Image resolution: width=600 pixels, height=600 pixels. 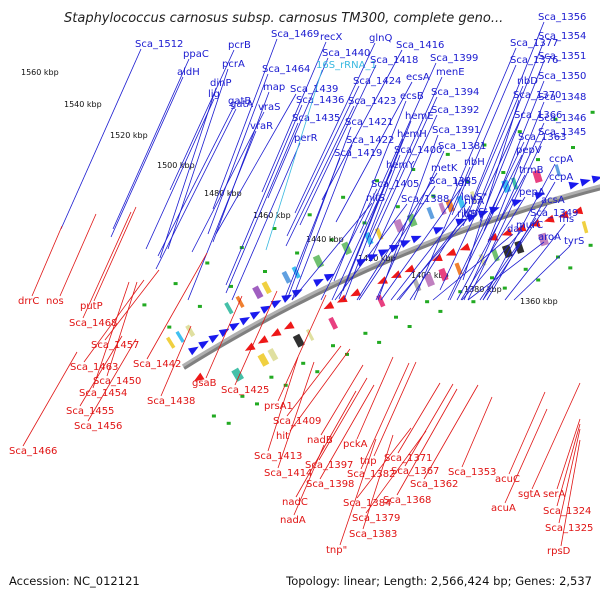 What do you see at coordinates (412, 96) in the screenshot?
I see `forward-gene-label: ecsB` at bounding box center [412, 96].